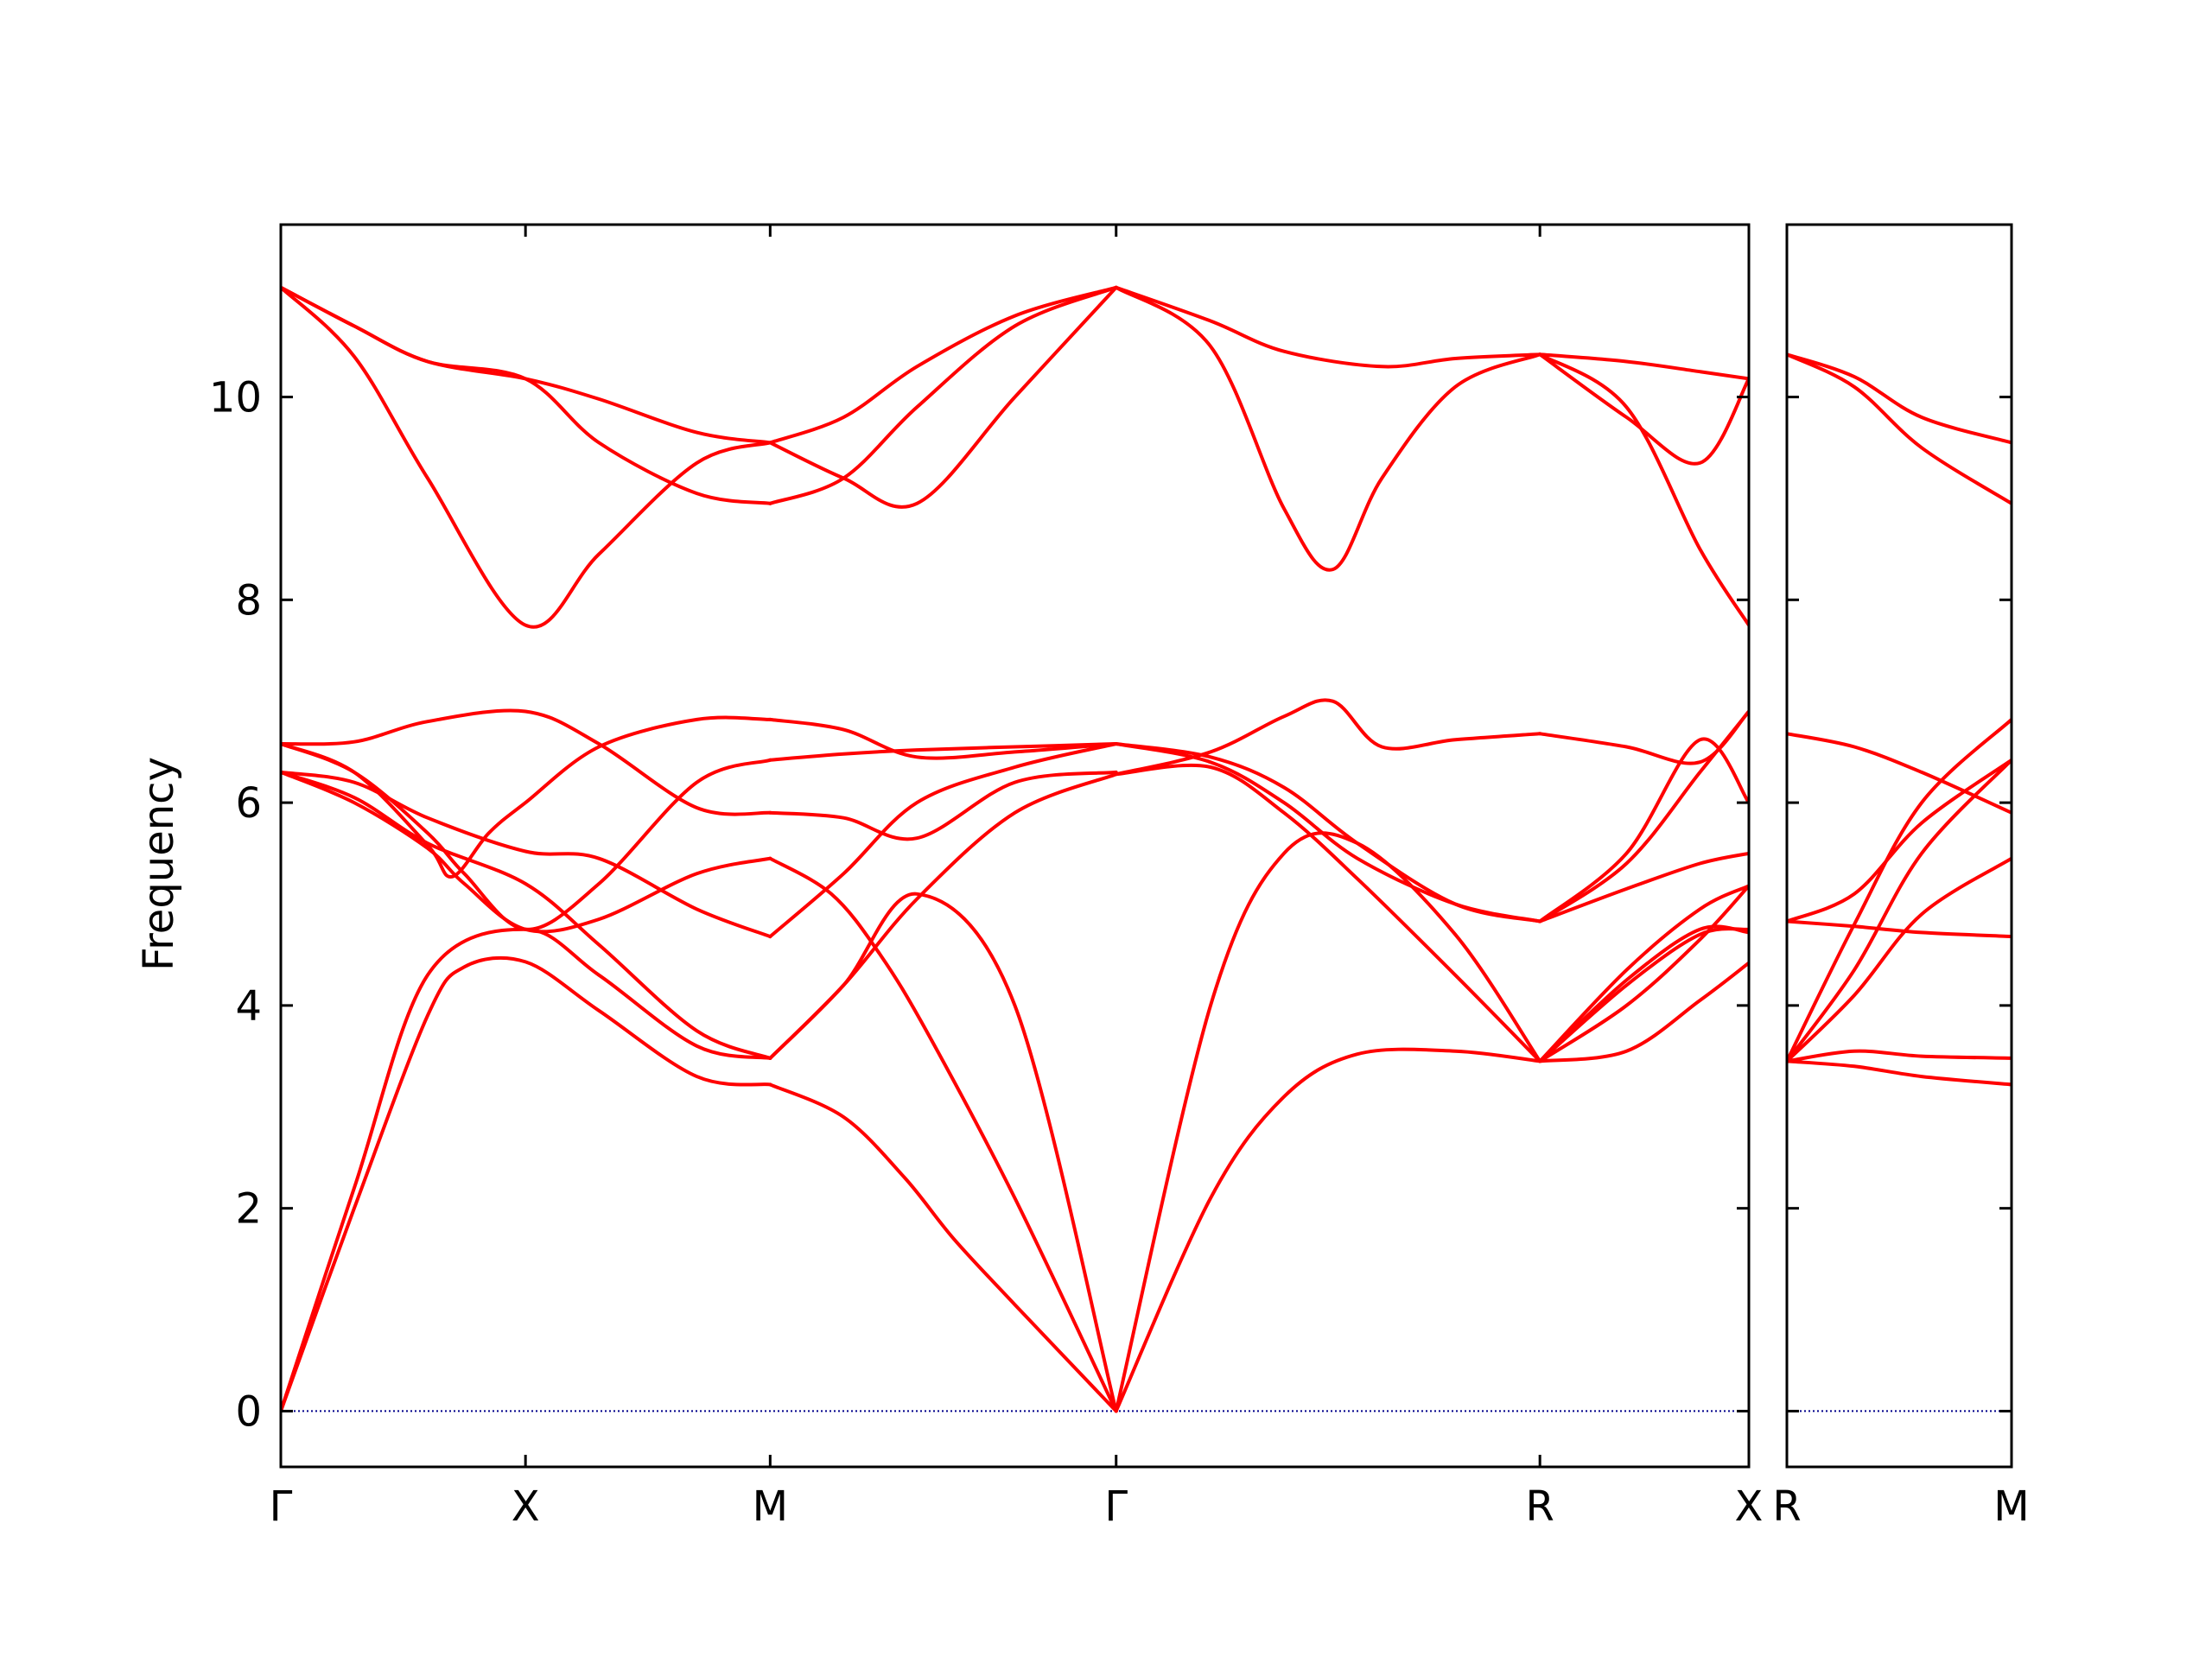 Image resolution: width=2212 pixels, height=1663 pixels. Describe the element at coordinates (235, 398) in the screenshot. I see `y-tick-label: 10` at that location.